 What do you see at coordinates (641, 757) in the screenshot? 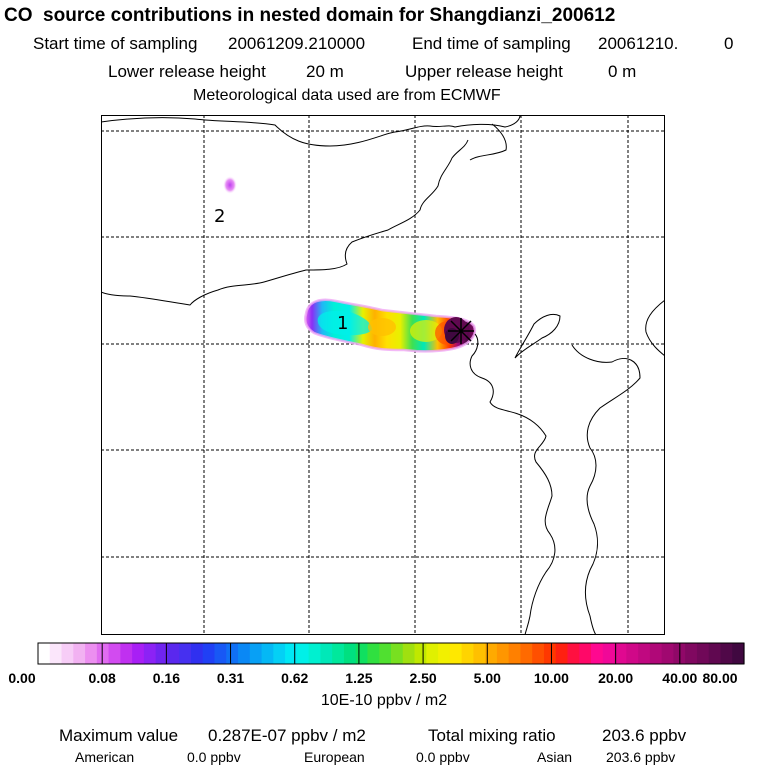
I see `region-asian-value: 203.6 ppbv` at bounding box center [641, 757].